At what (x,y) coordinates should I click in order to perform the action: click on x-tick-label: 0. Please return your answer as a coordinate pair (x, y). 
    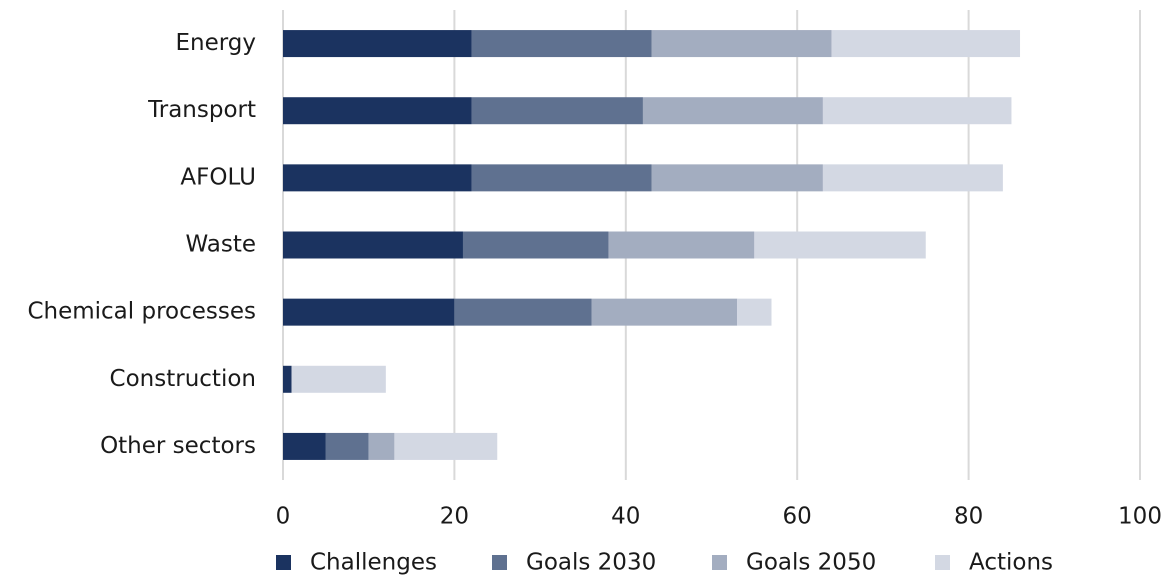
    Looking at the image, I should click on (283, 517).